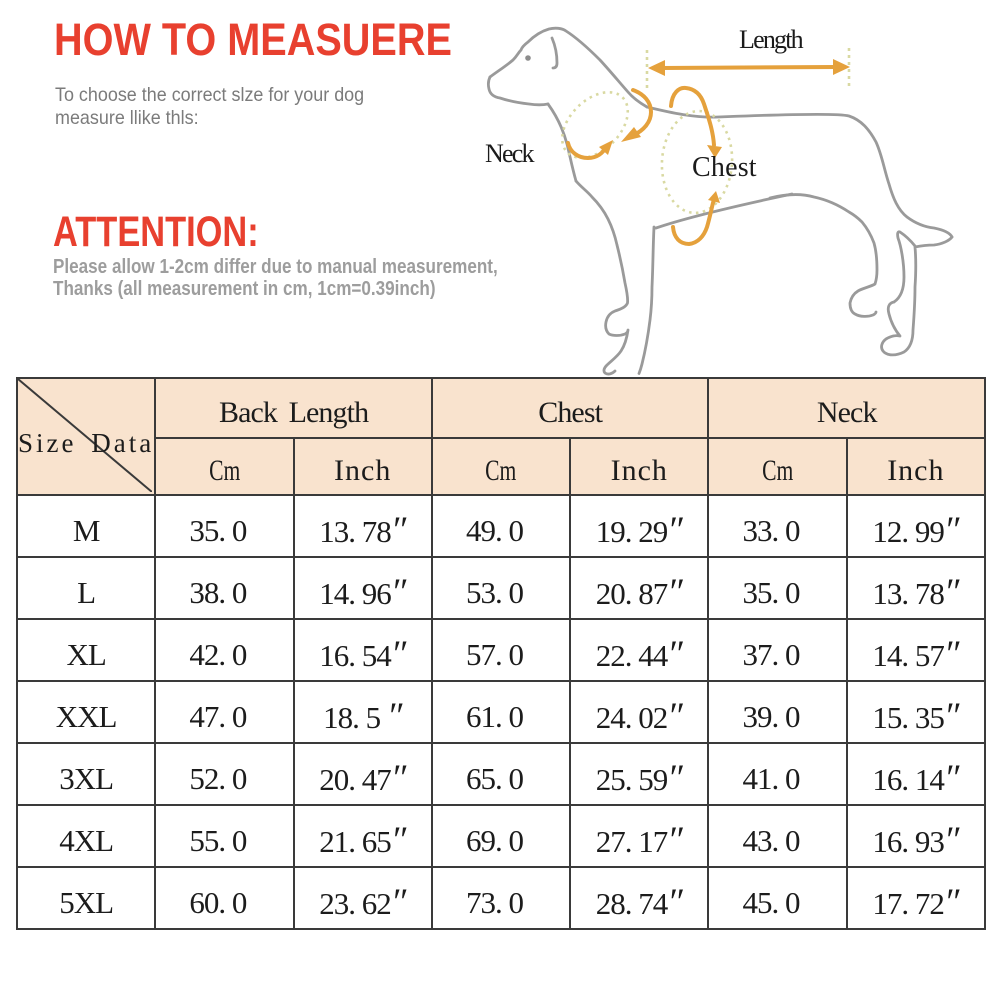  Describe the element at coordinates (724, 167) in the screenshot. I see `svg-text: Chest` at that location.